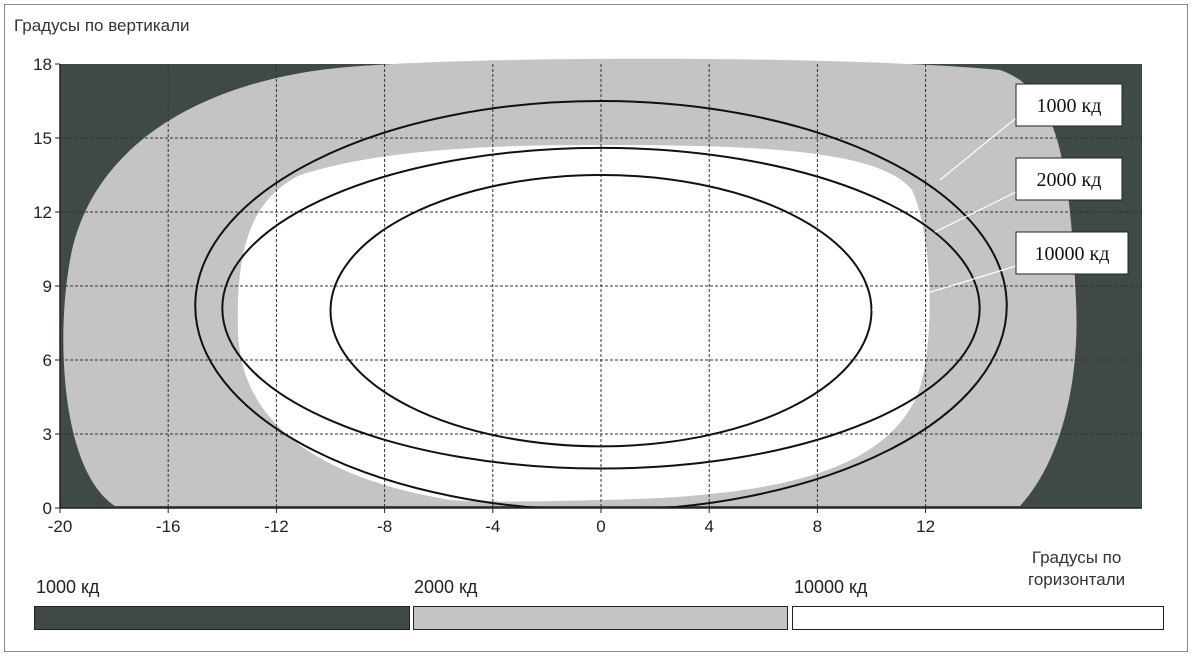 This screenshot has height=659, width=1198. I want to click on x-tick-label-3: -8, so click(384, 526).